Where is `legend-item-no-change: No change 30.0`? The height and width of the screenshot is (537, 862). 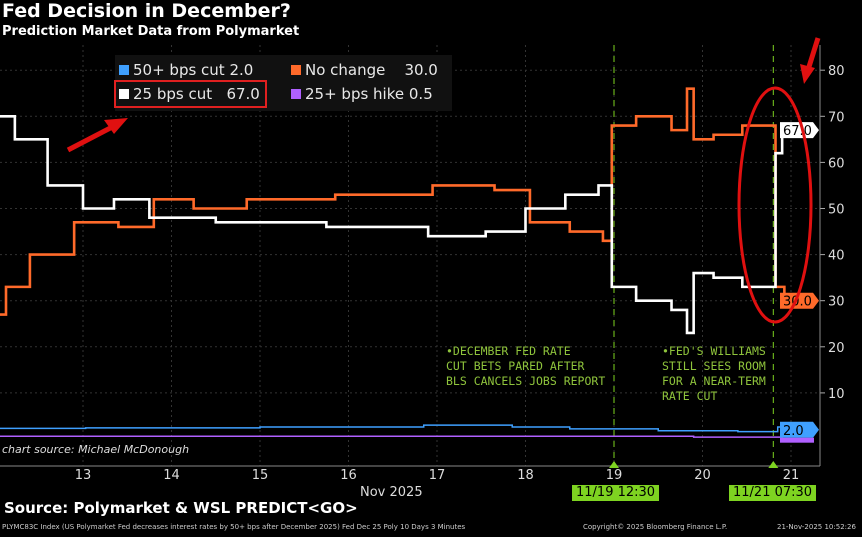
legend-item-no-change: No change 30.0 is located at coordinates (364, 70).